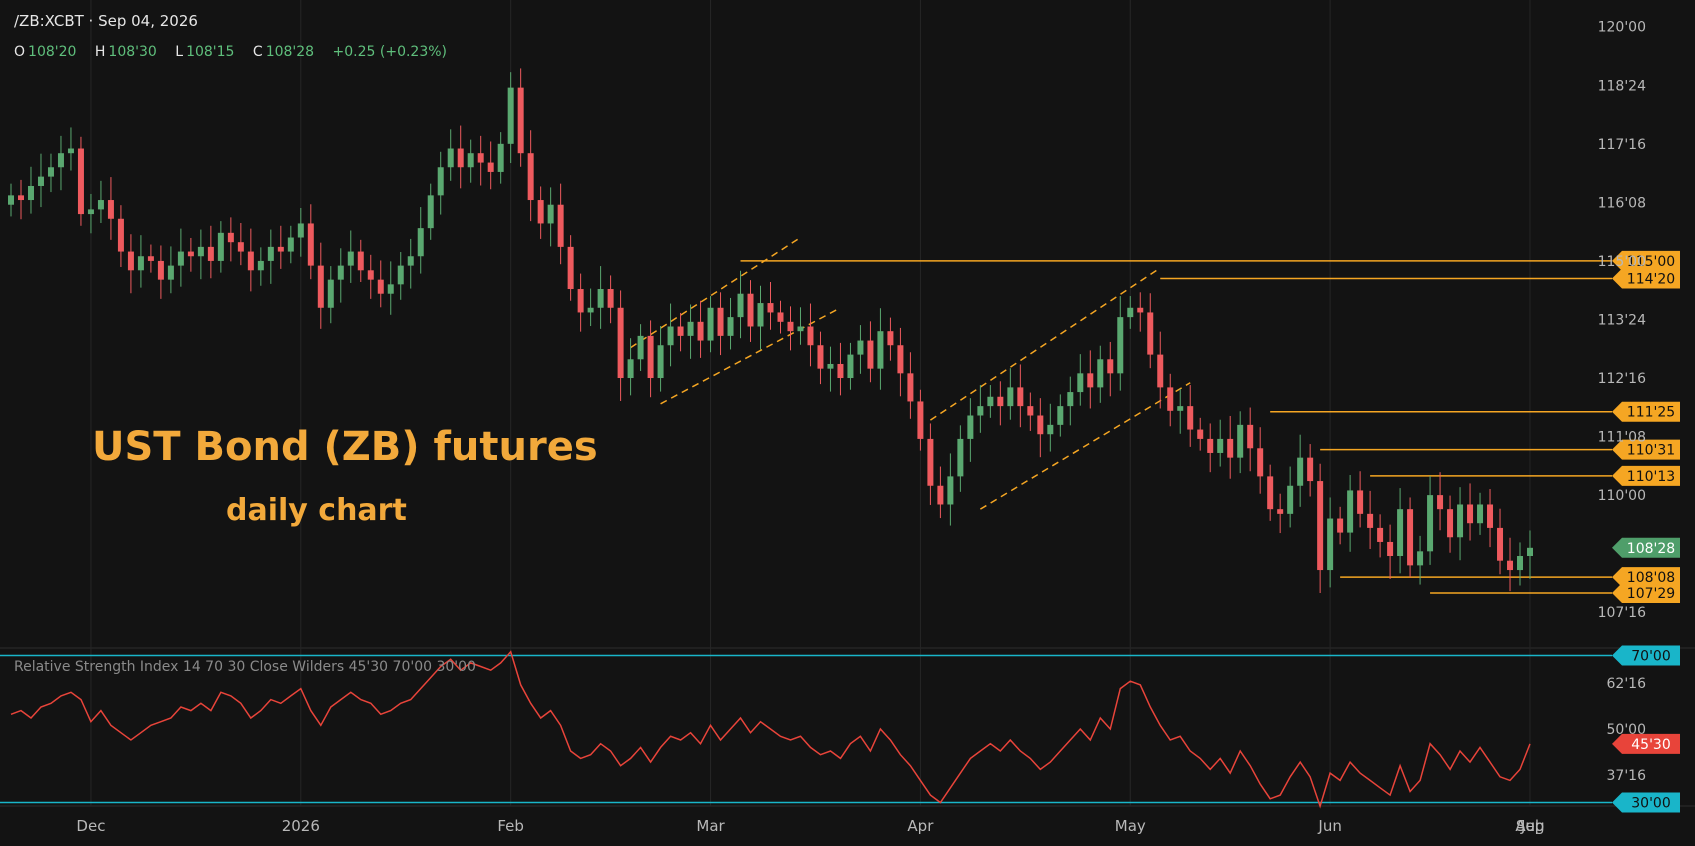  What do you see at coordinates (345, 447) in the screenshot?
I see `chart-annotation-title: UST Bond (ZB) futures` at bounding box center [345, 447].